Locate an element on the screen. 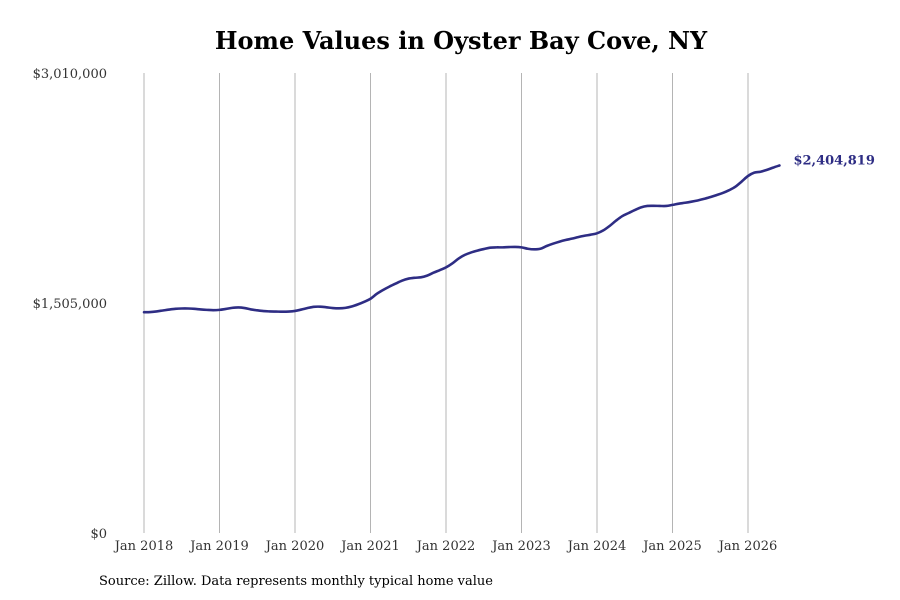 This screenshot has width=900, height=600. x-tick-label: Jan 2023 is located at coordinates (520, 546).